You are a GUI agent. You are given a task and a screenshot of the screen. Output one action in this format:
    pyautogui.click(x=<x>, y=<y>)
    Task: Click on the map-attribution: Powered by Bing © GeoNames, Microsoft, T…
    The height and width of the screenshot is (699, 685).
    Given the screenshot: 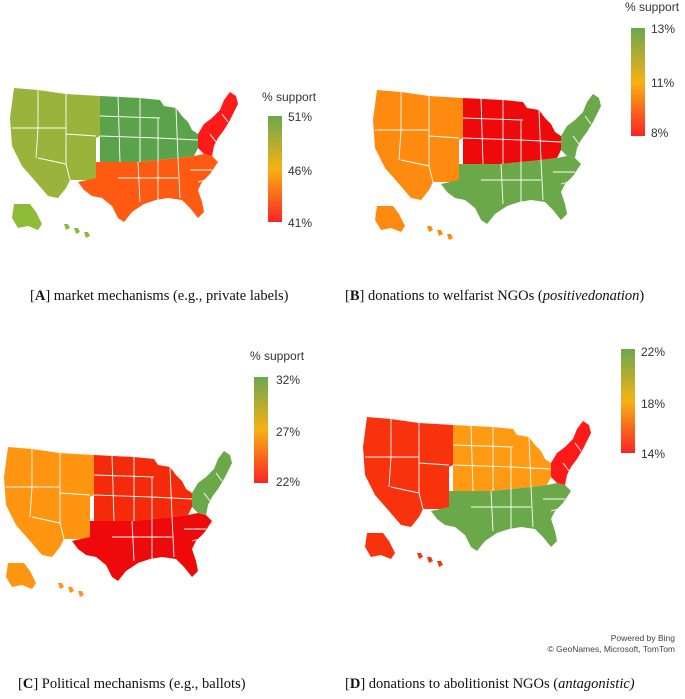 What is the action you would take?
    pyautogui.click(x=560, y=644)
    